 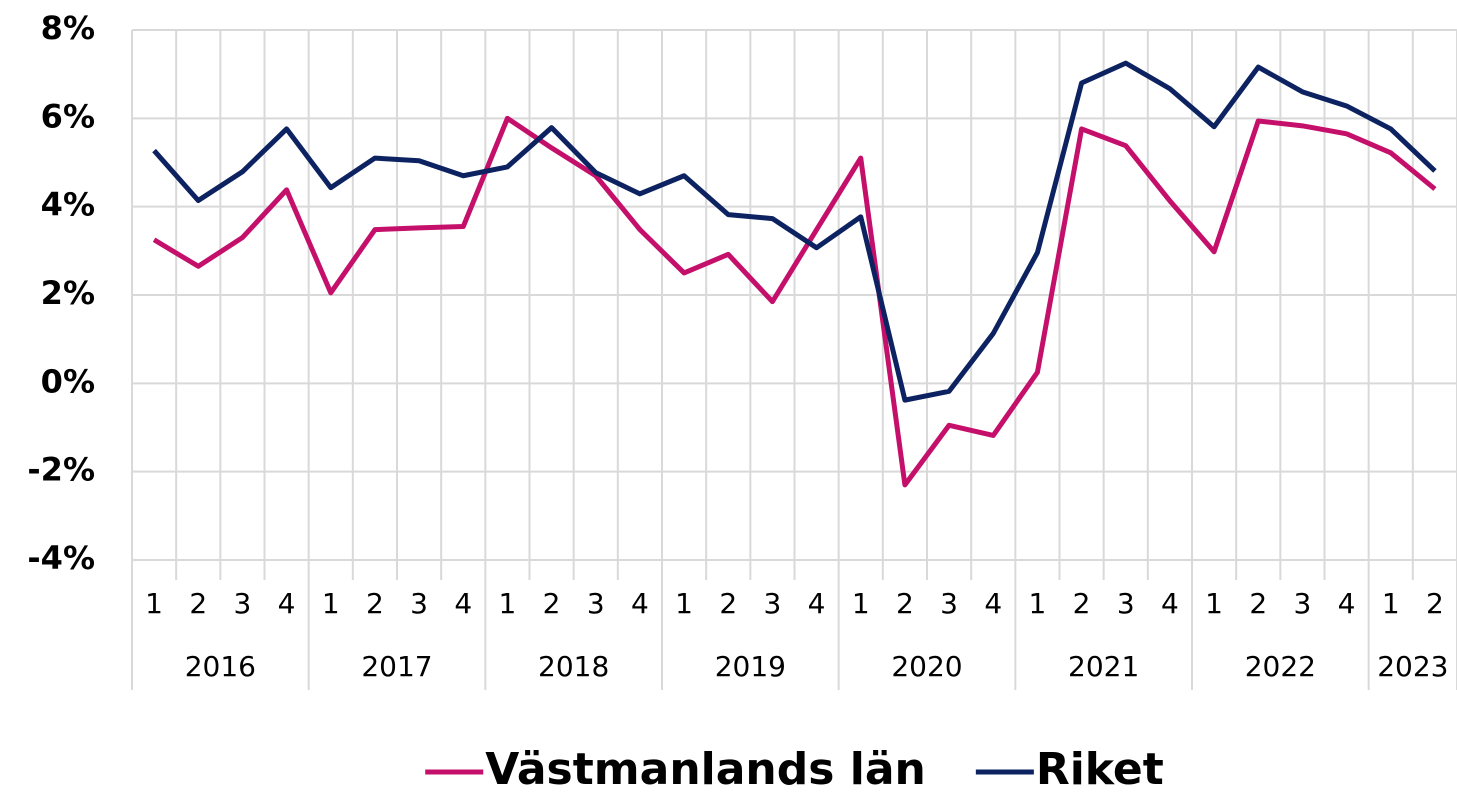 What do you see at coordinates (68, 28) in the screenshot?
I see `y-tick-label: 8%` at bounding box center [68, 28].